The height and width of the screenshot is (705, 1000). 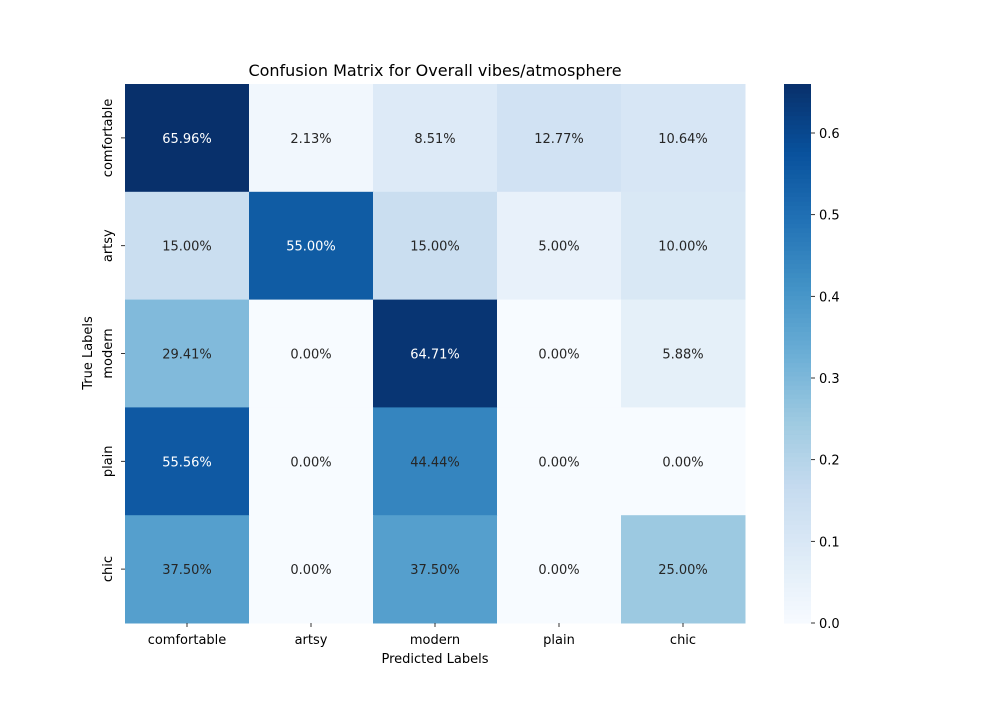 What do you see at coordinates (682, 355) in the screenshot?
I see `cell-annotation: 5.88%` at bounding box center [682, 355].